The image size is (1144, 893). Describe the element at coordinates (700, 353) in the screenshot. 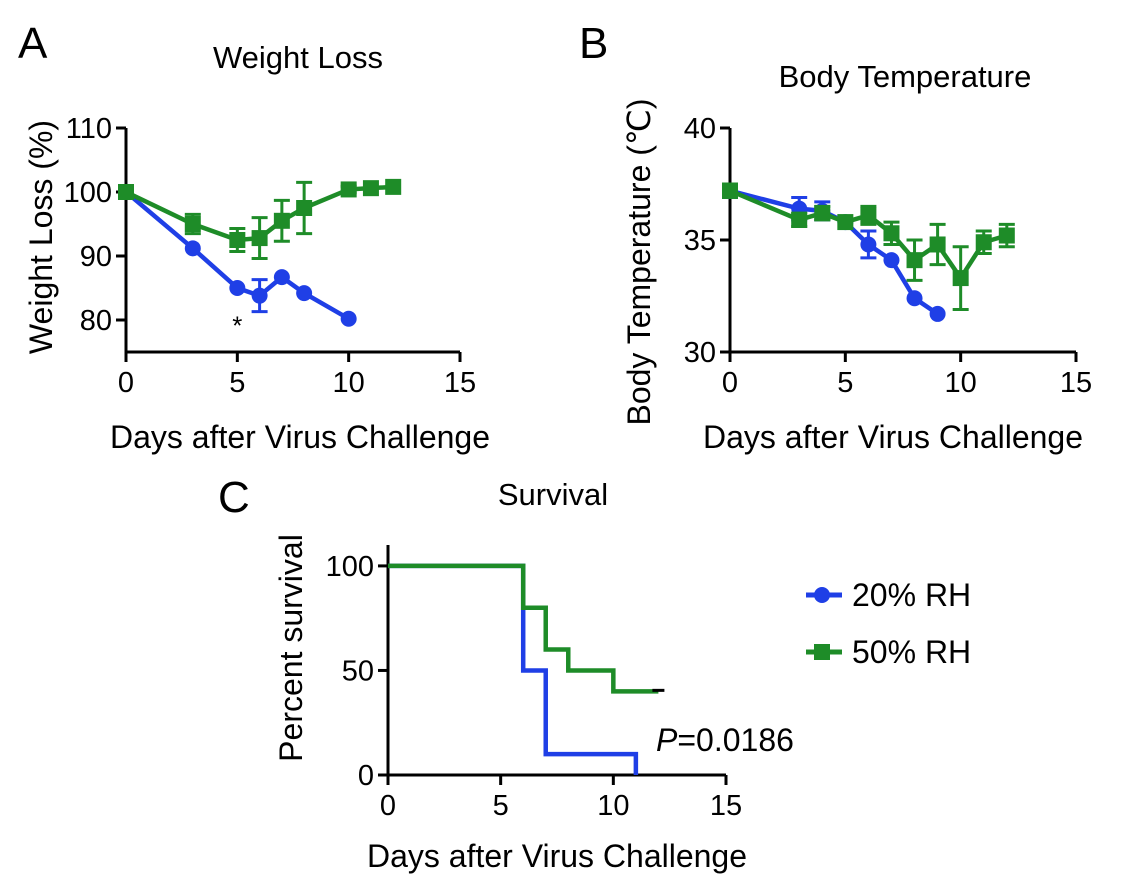

I see `panel-b-ytick-label: 30` at that location.